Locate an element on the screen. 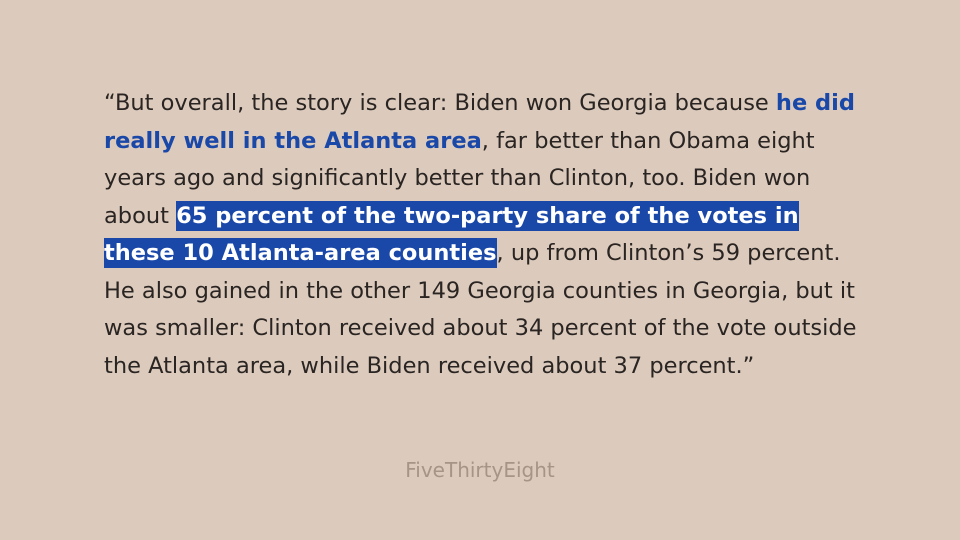  source-attribution: FiveThirtyEight is located at coordinates (480, 470).